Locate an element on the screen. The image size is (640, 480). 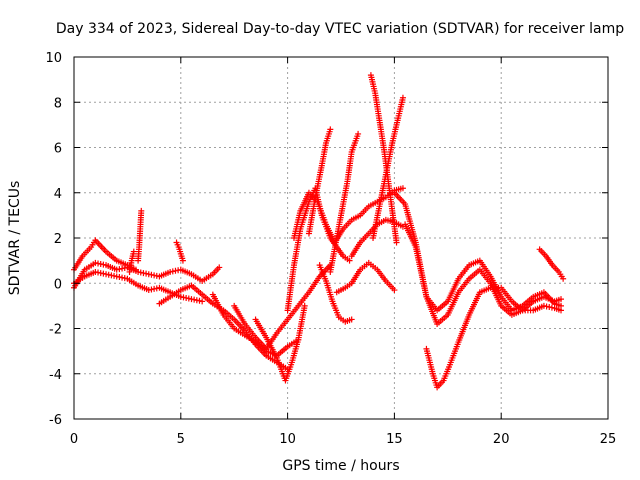
series-track-s is located at coordinates (494, 337).